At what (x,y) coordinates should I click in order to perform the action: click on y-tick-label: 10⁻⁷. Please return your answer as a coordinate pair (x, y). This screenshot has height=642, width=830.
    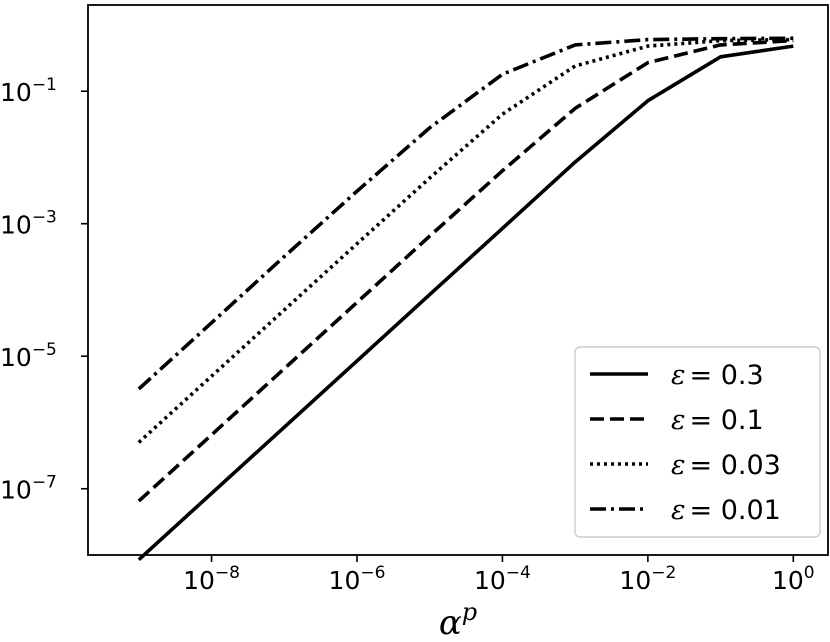
    Looking at the image, I should click on (28, 489).